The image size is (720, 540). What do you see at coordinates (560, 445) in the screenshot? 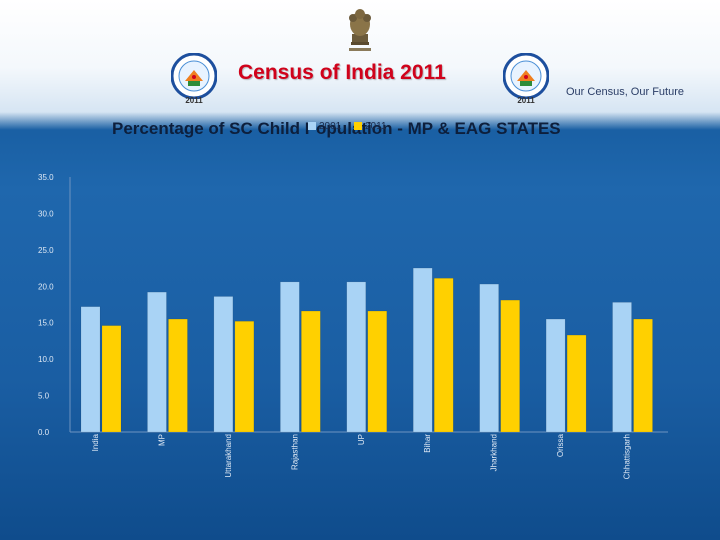
I see `x-tick-label: Orissa` at bounding box center [560, 445].